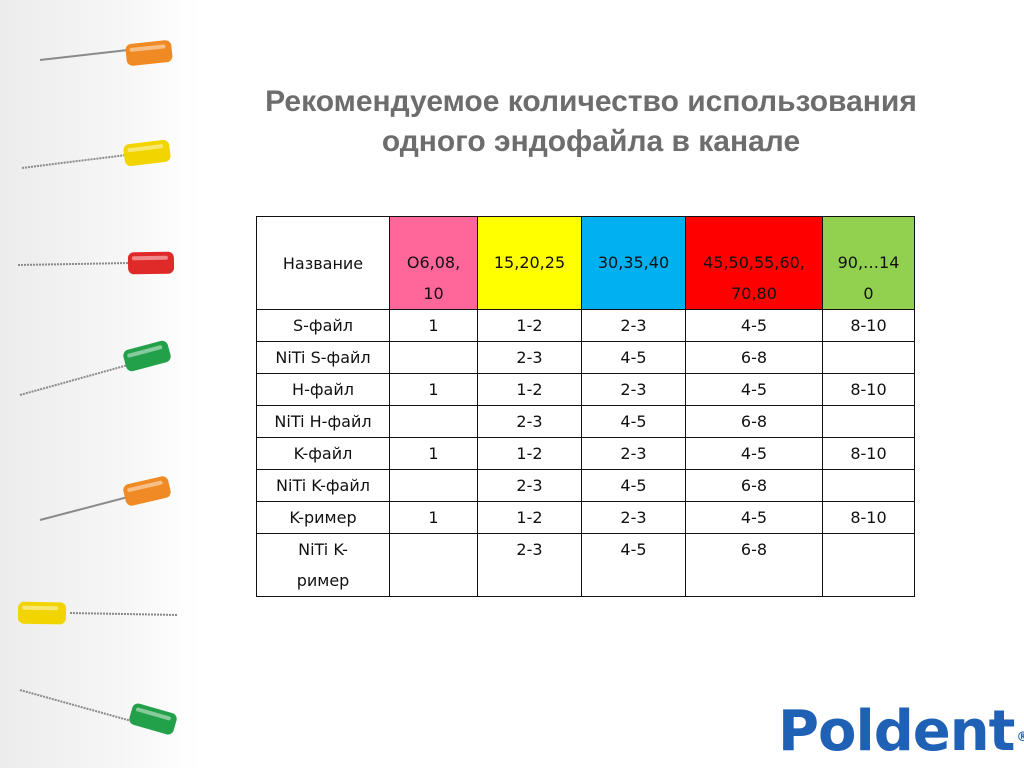 This screenshot has width=1024, height=773. I want to click on instrument-illustrations, so click(98, 387).